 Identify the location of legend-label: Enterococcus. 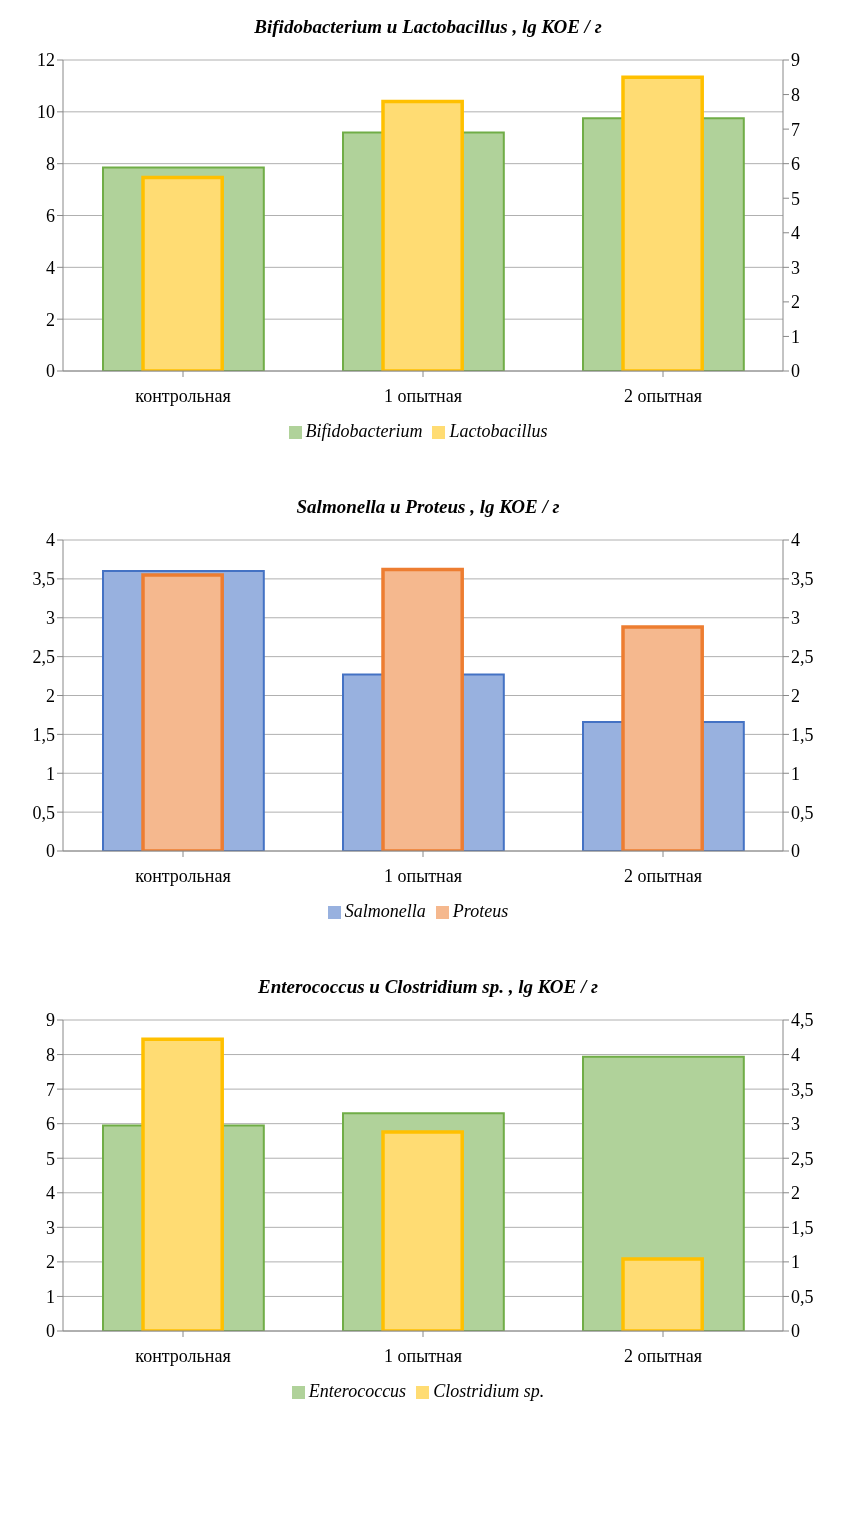
(357, 1391).